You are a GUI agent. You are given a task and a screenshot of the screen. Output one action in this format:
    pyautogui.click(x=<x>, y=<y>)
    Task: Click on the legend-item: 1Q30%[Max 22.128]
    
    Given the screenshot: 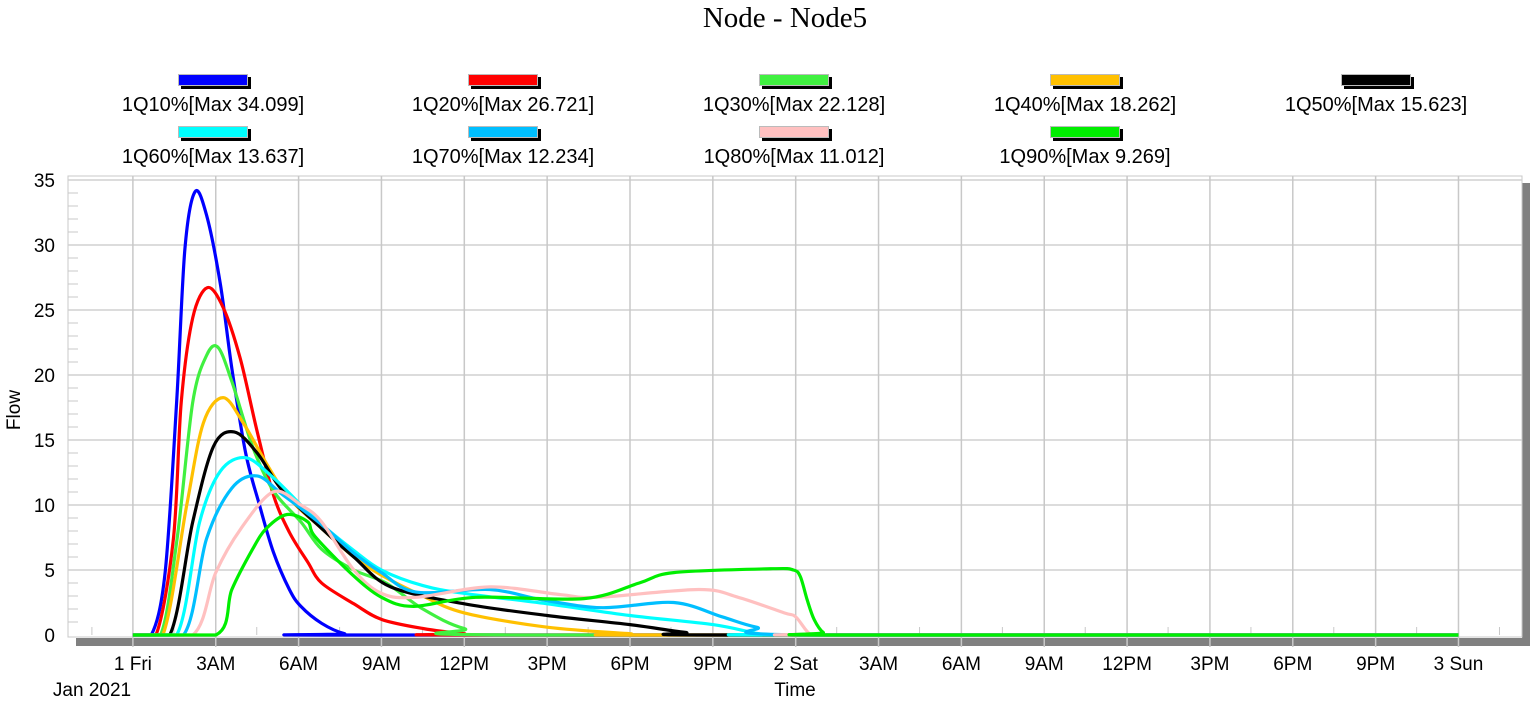 What is the action you would take?
    pyautogui.click(x=794, y=95)
    